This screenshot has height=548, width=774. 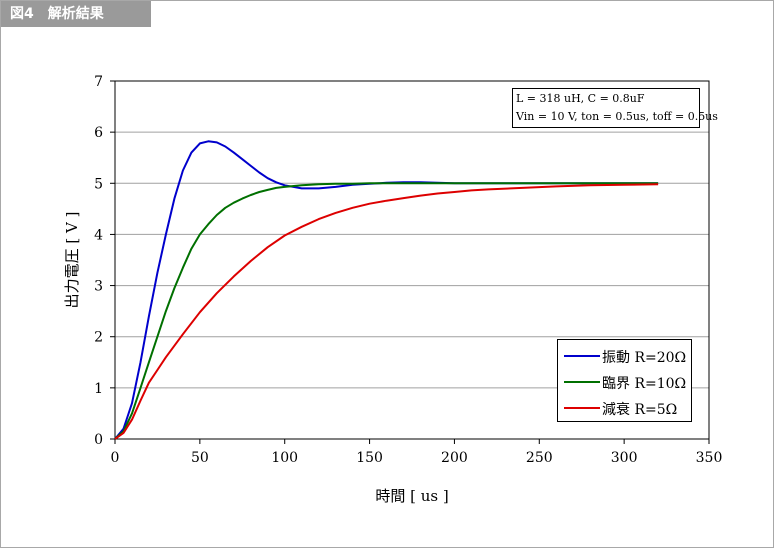 I want to click on y-axis-label: 出力電圧 [ V ], so click(x=72, y=260).